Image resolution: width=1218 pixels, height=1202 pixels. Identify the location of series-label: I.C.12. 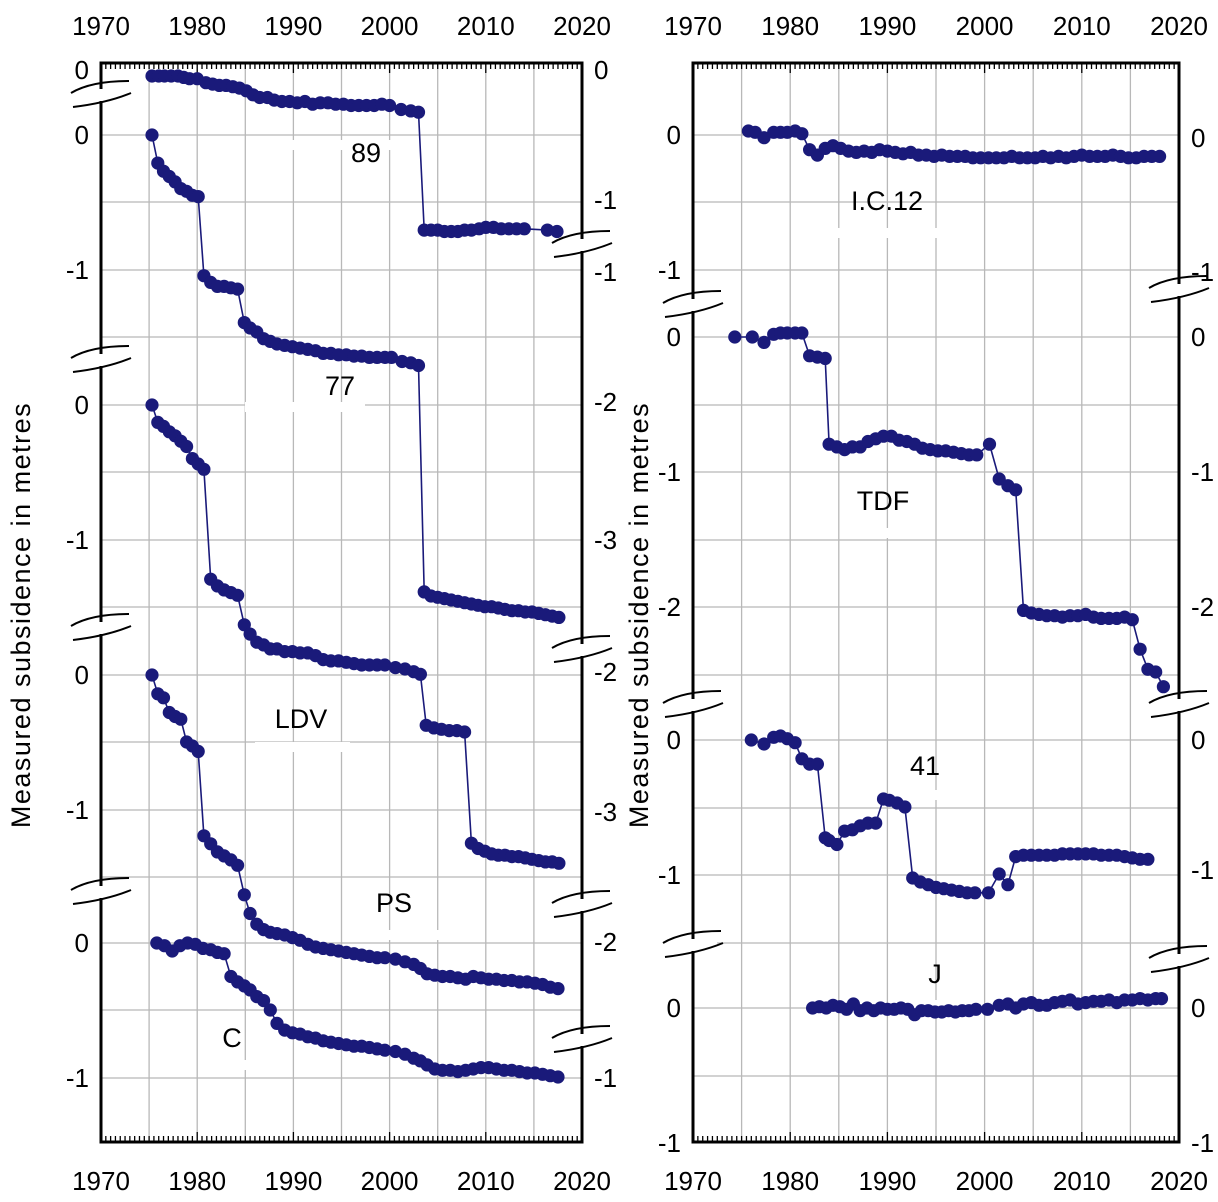
(887, 201).